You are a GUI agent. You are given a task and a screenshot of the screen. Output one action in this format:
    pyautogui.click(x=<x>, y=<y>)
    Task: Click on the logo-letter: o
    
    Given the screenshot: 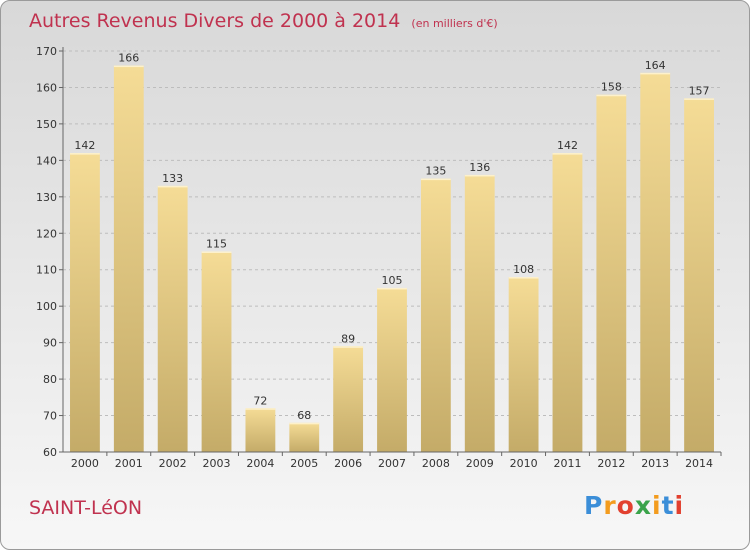 What is the action you would take?
    pyautogui.click(x=625, y=505)
    